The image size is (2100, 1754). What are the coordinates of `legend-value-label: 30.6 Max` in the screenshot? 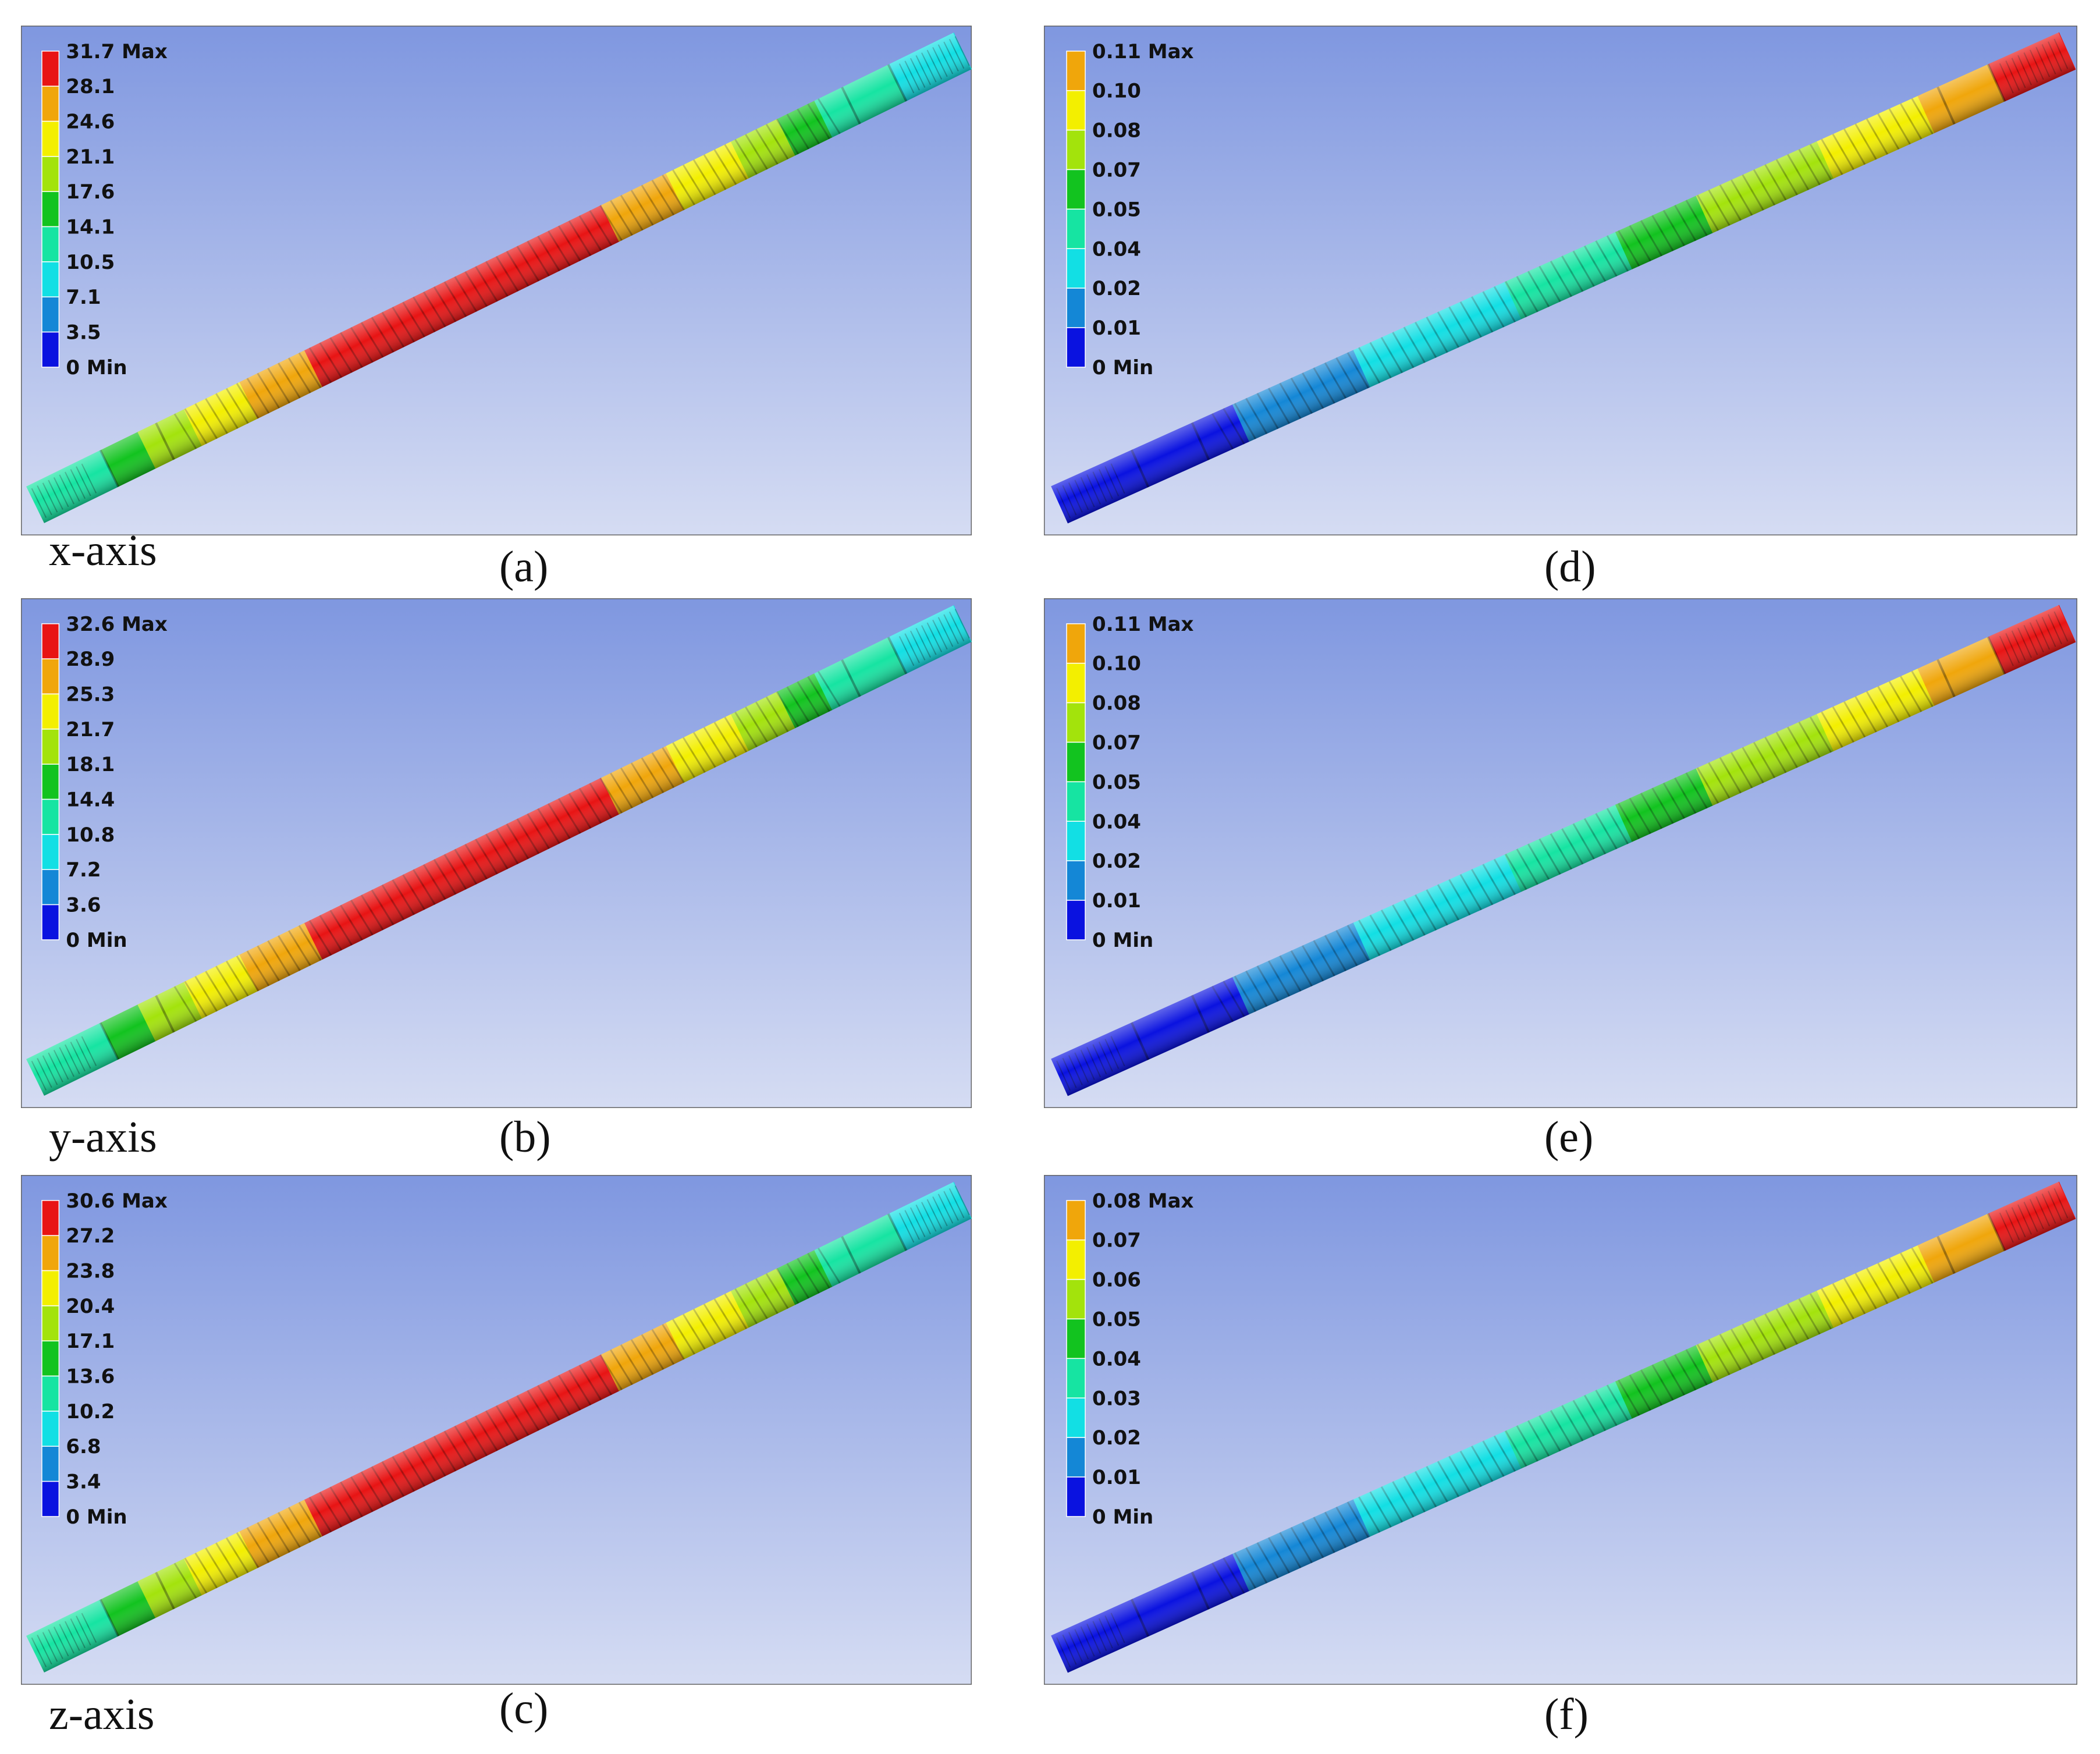 It's located at (117, 1201).